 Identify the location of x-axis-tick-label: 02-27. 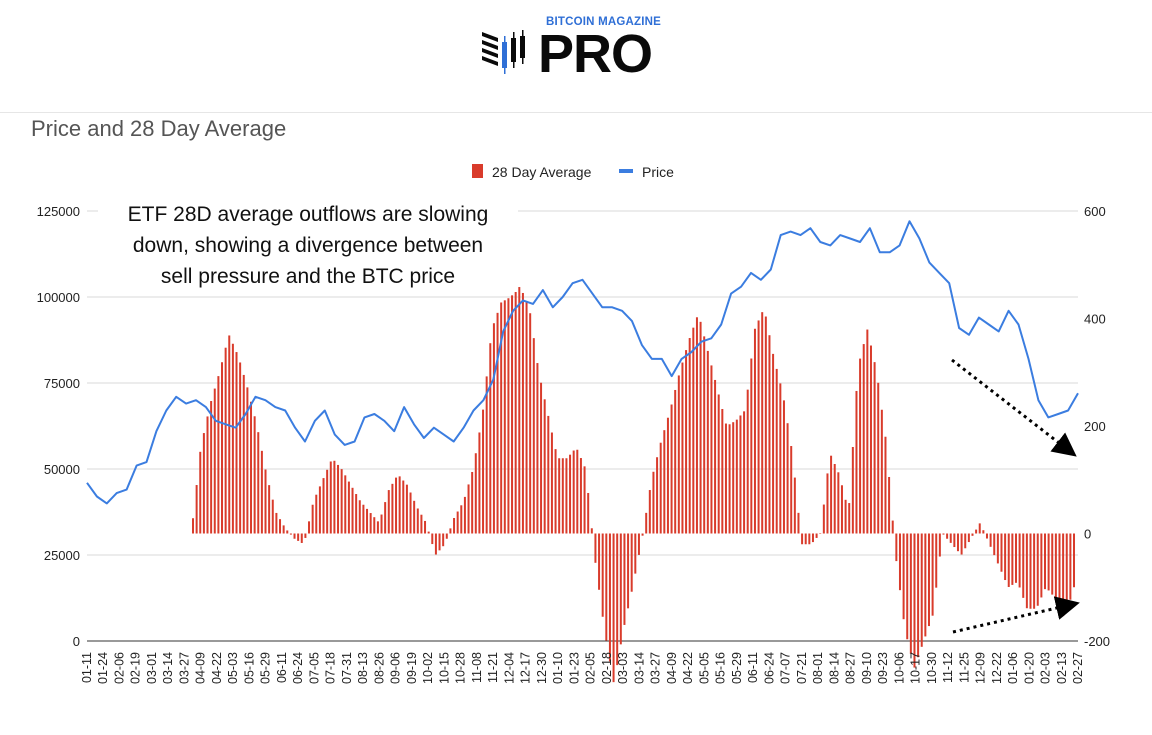
(1078, 668).